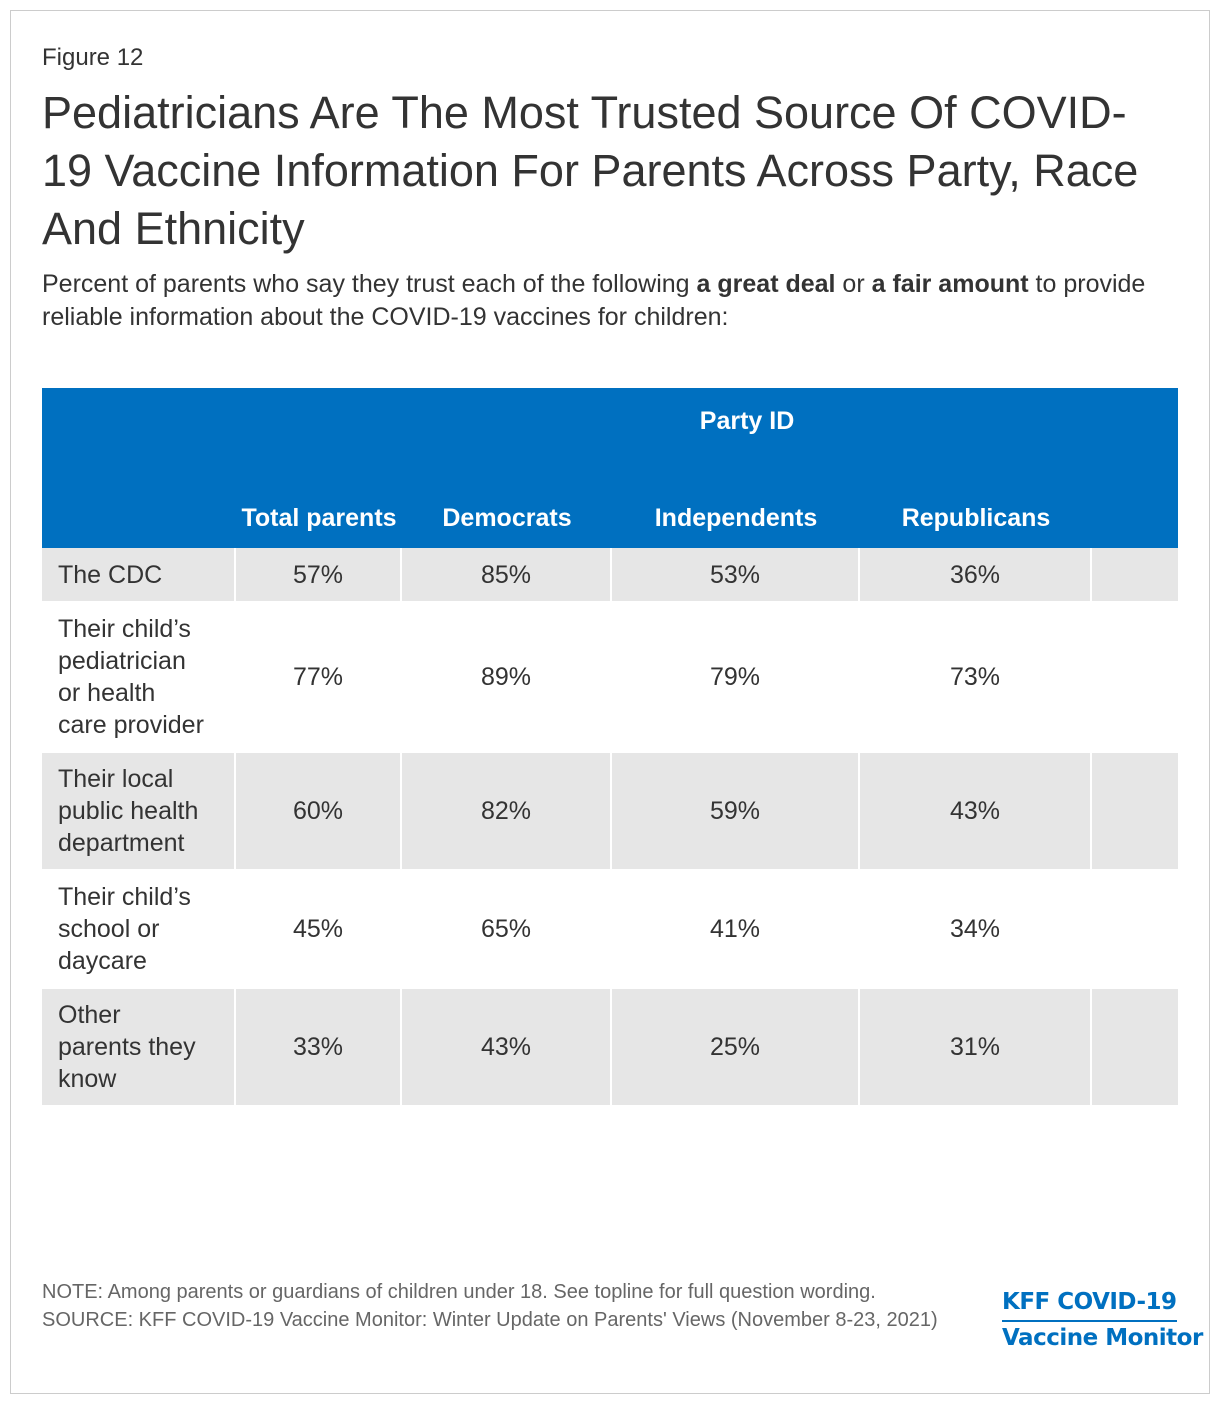  I want to click on column-header: Democrats, so click(507, 501).